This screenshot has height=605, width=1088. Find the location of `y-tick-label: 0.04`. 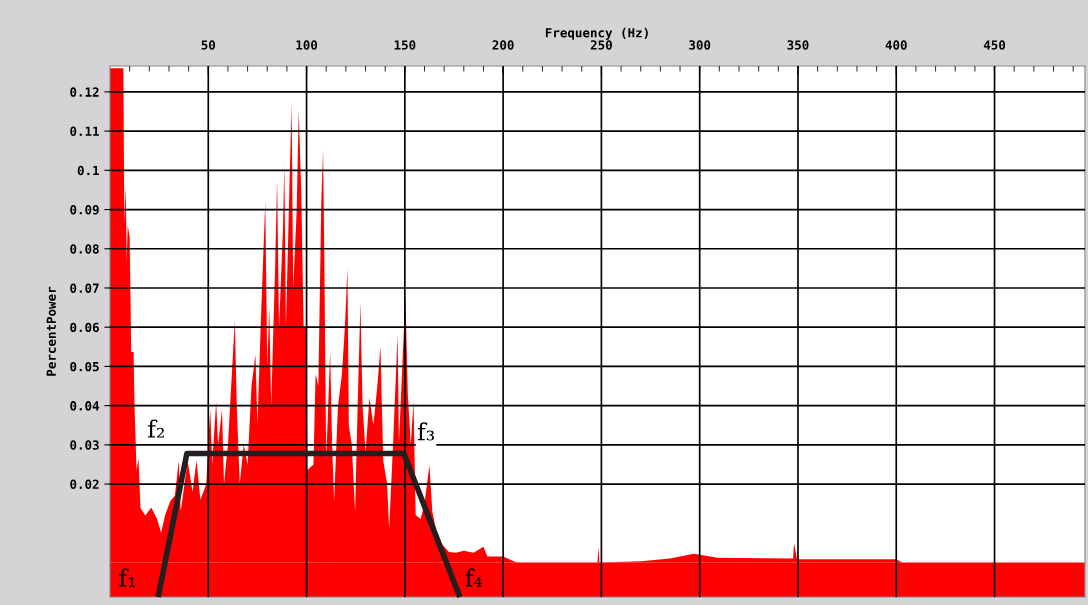

y-tick-label: 0.04 is located at coordinates (85, 406).